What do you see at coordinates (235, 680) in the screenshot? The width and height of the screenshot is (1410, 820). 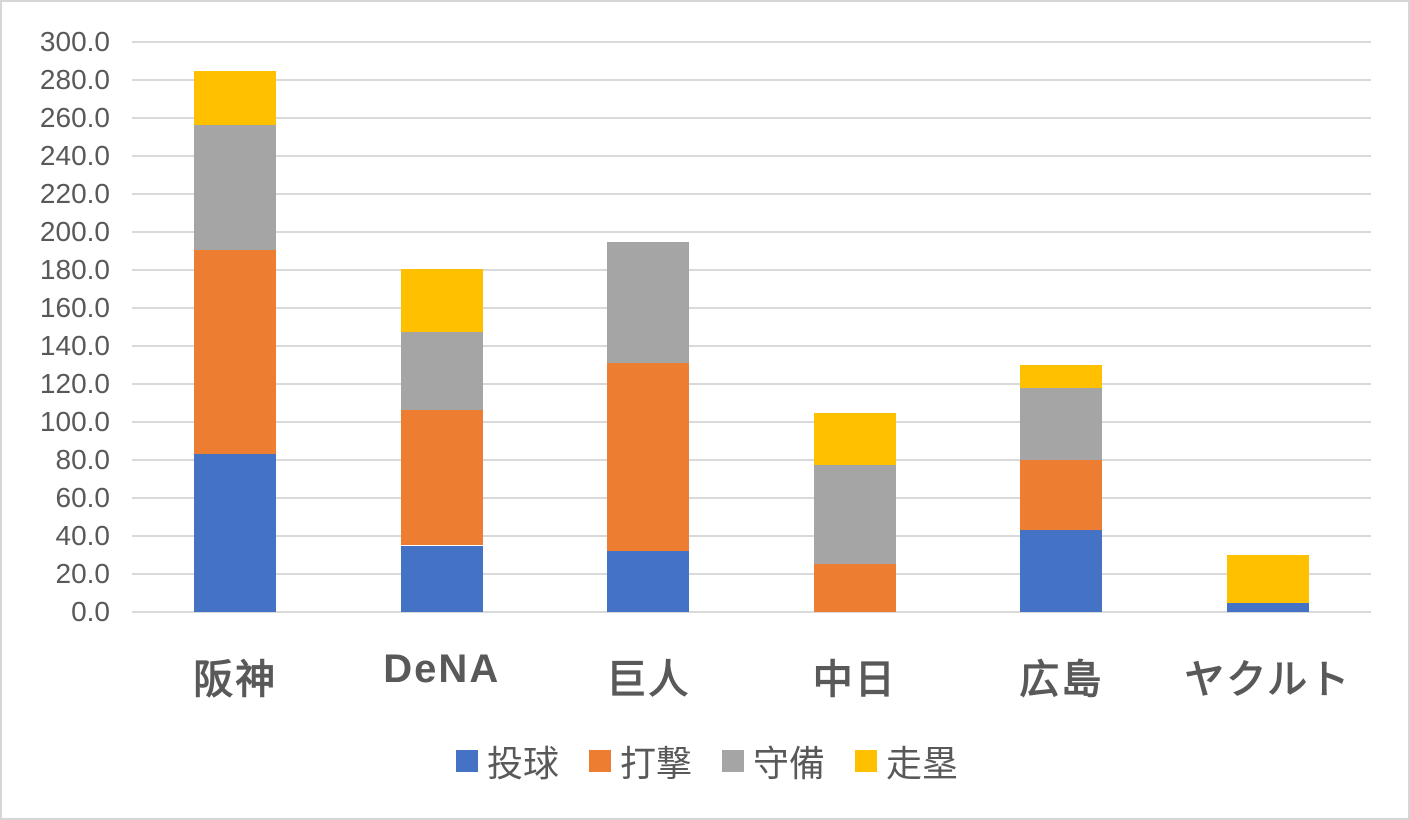 I see `x-axis-category-label: 阪神` at bounding box center [235, 680].